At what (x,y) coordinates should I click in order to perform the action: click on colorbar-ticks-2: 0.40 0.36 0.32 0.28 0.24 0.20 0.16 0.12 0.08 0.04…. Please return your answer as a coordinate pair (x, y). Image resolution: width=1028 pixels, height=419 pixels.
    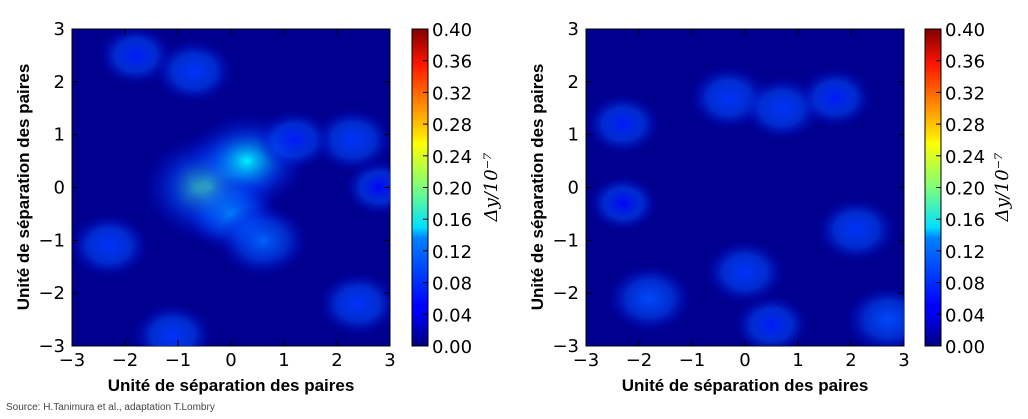
    Looking at the image, I should click on (960, 189).